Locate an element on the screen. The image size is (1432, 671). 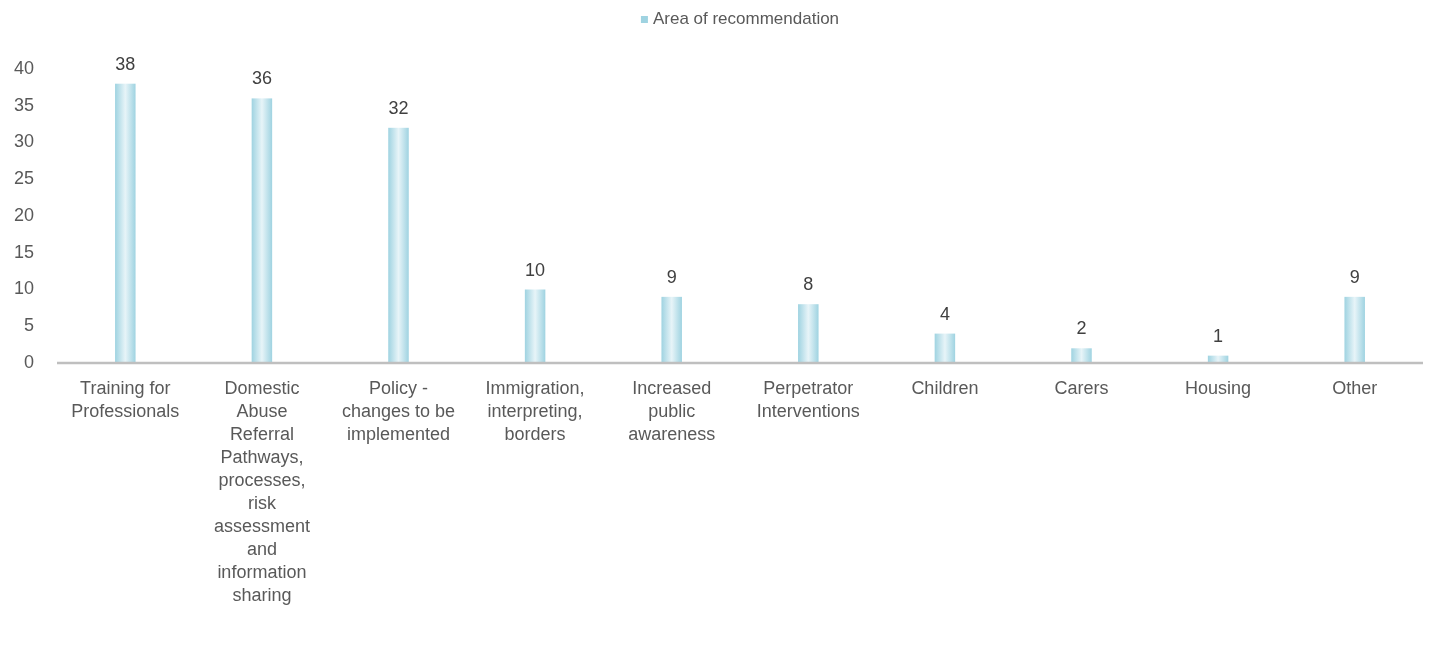
data-label: 36 is located at coordinates (261, 78).